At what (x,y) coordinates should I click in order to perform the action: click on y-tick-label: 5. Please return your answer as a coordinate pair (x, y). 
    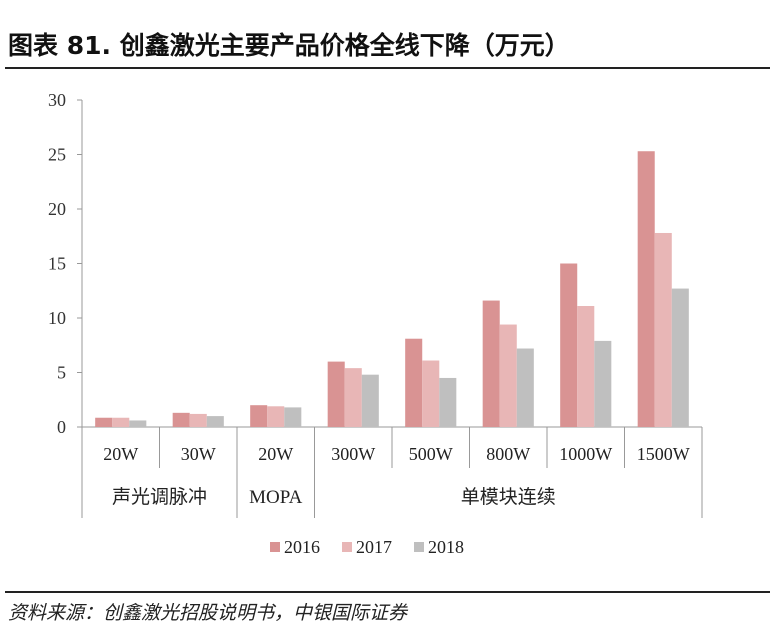
    Looking at the image, I should click on (61, 373).